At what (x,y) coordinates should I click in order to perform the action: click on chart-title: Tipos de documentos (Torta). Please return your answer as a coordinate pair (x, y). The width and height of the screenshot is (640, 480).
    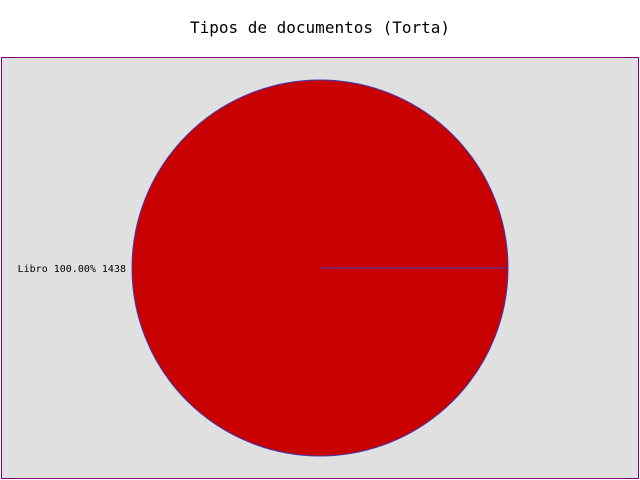
    Looking at the image, I should click on (320, 27).